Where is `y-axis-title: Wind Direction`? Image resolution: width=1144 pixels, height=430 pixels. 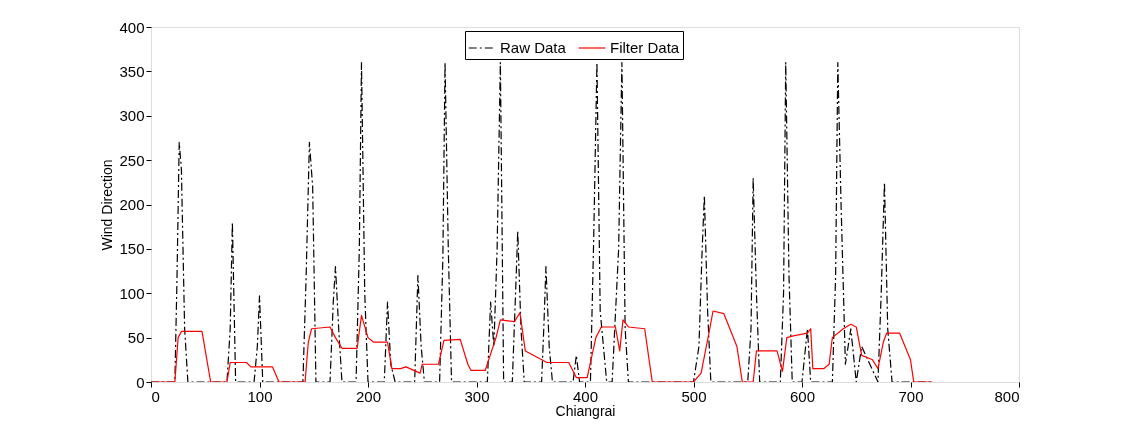 y-axis-title: Wind Direction is located at coordinates (107, 205).